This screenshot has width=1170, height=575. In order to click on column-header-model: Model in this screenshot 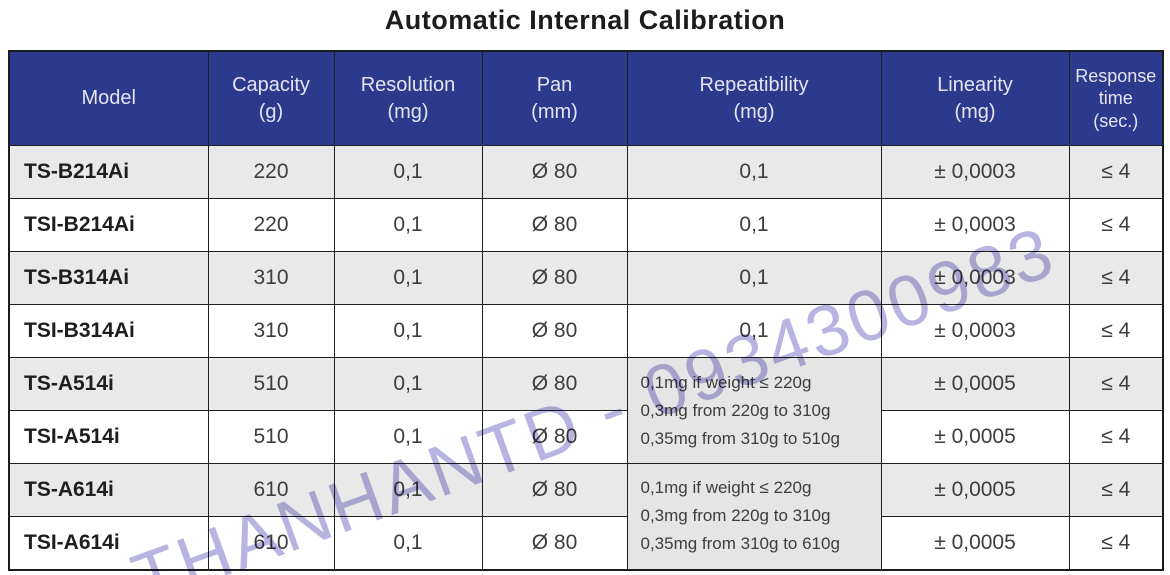, I will do `click(108, 98)`.